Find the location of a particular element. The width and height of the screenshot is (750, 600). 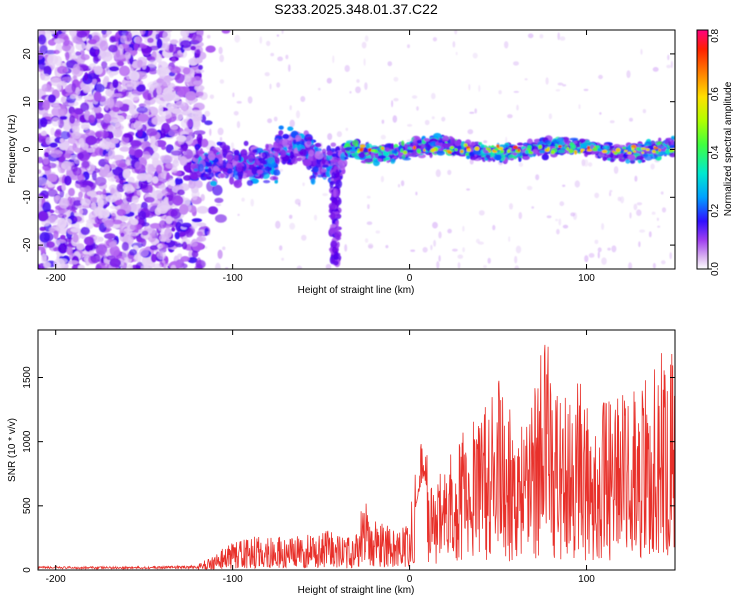

y-tick-label: 10 is located at coordinates (27, 102).